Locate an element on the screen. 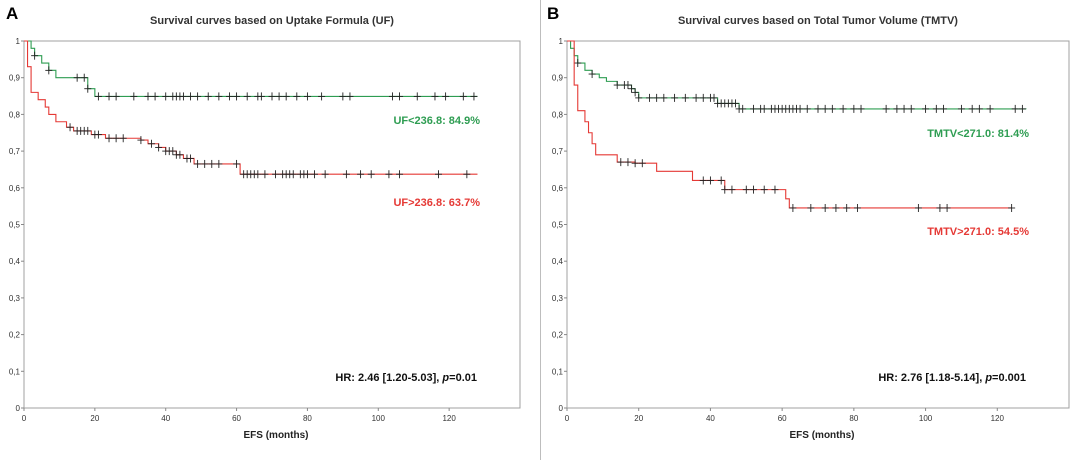 Image resolution: width=1084 pixels, height=460 pixels. hazard-ratio-annotation: HR: 2.46 [1.20-5.03], p=0.01 is located at coordinates (406, 378).